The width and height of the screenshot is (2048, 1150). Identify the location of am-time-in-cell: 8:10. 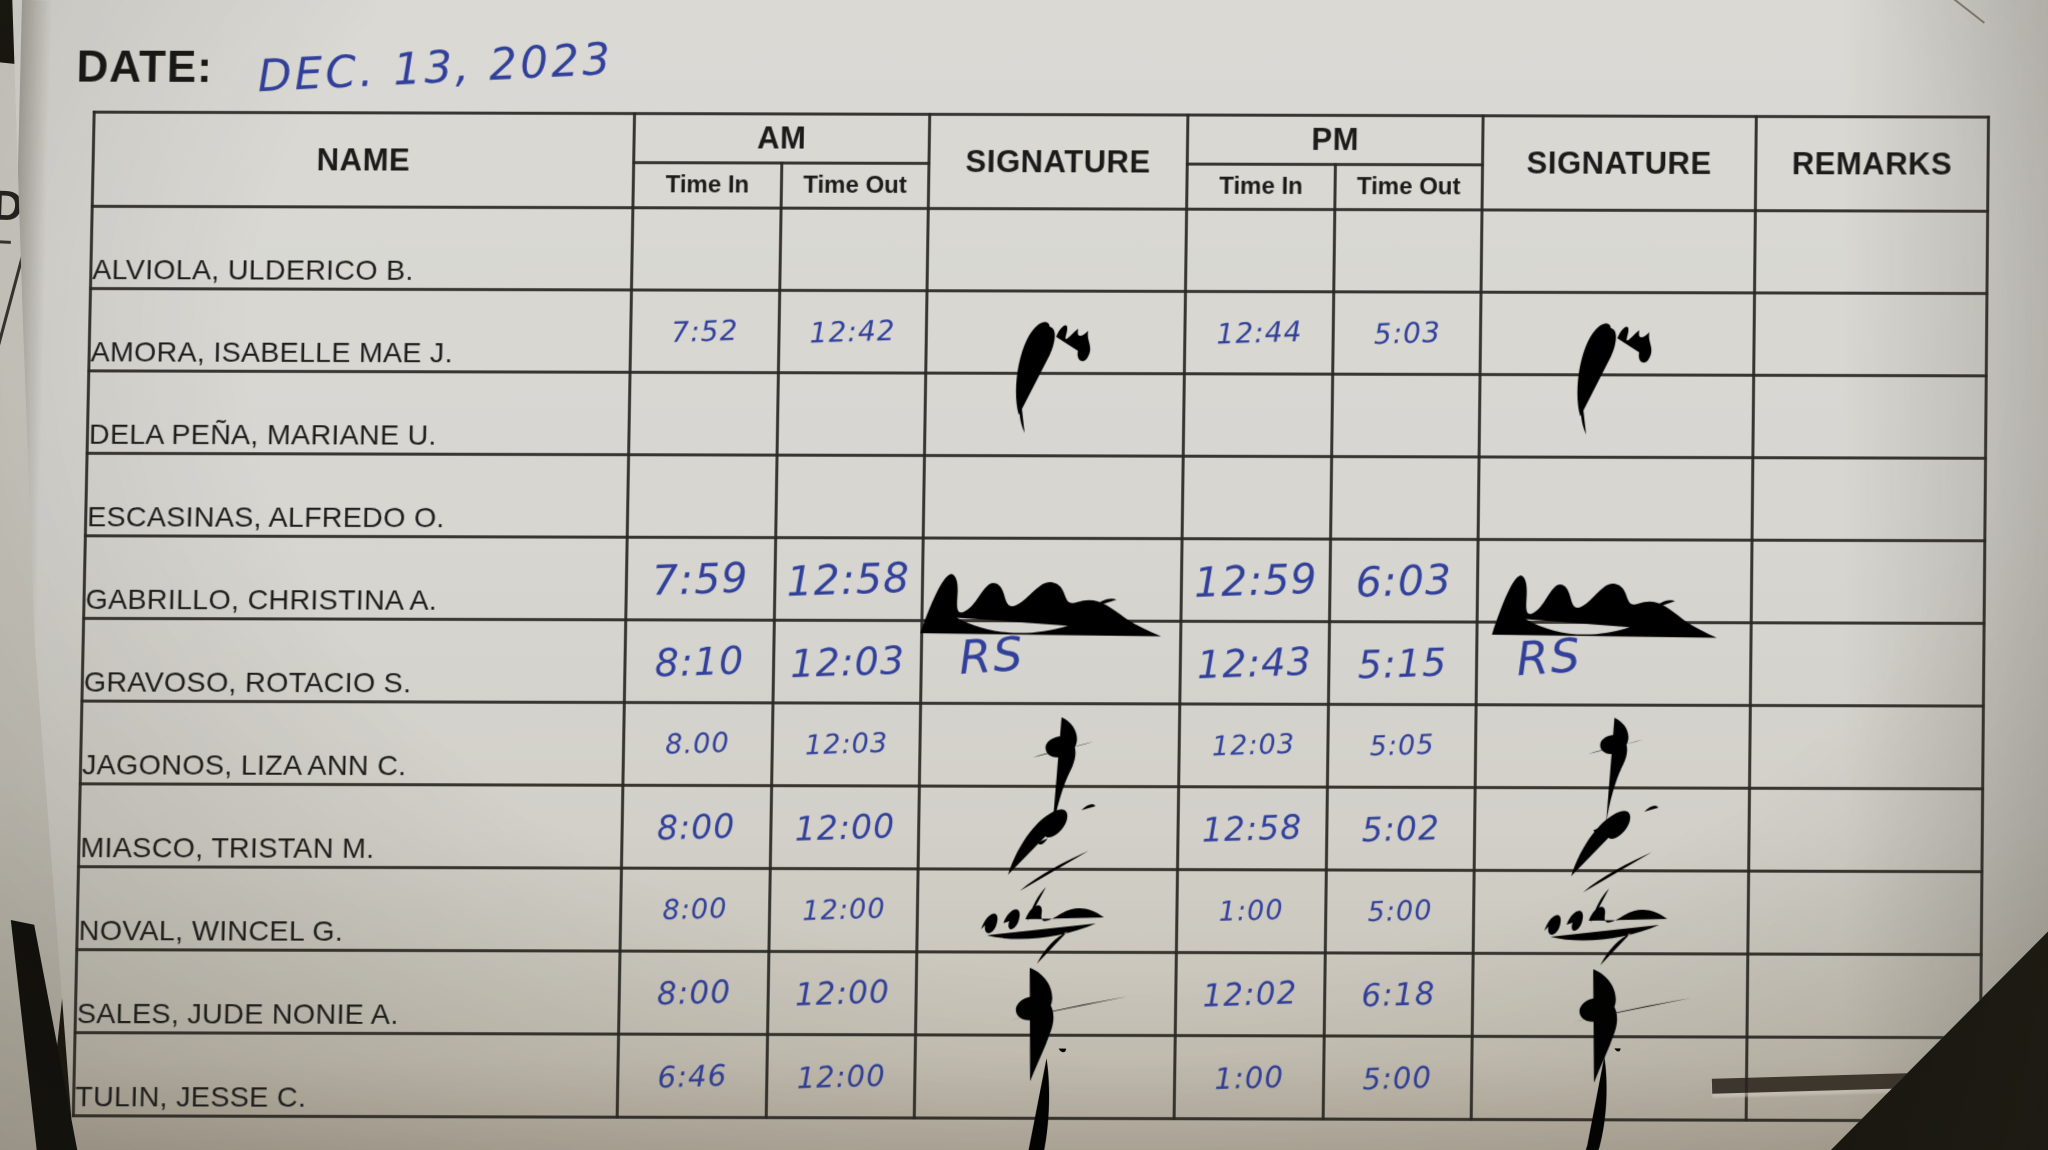
(699, 661).